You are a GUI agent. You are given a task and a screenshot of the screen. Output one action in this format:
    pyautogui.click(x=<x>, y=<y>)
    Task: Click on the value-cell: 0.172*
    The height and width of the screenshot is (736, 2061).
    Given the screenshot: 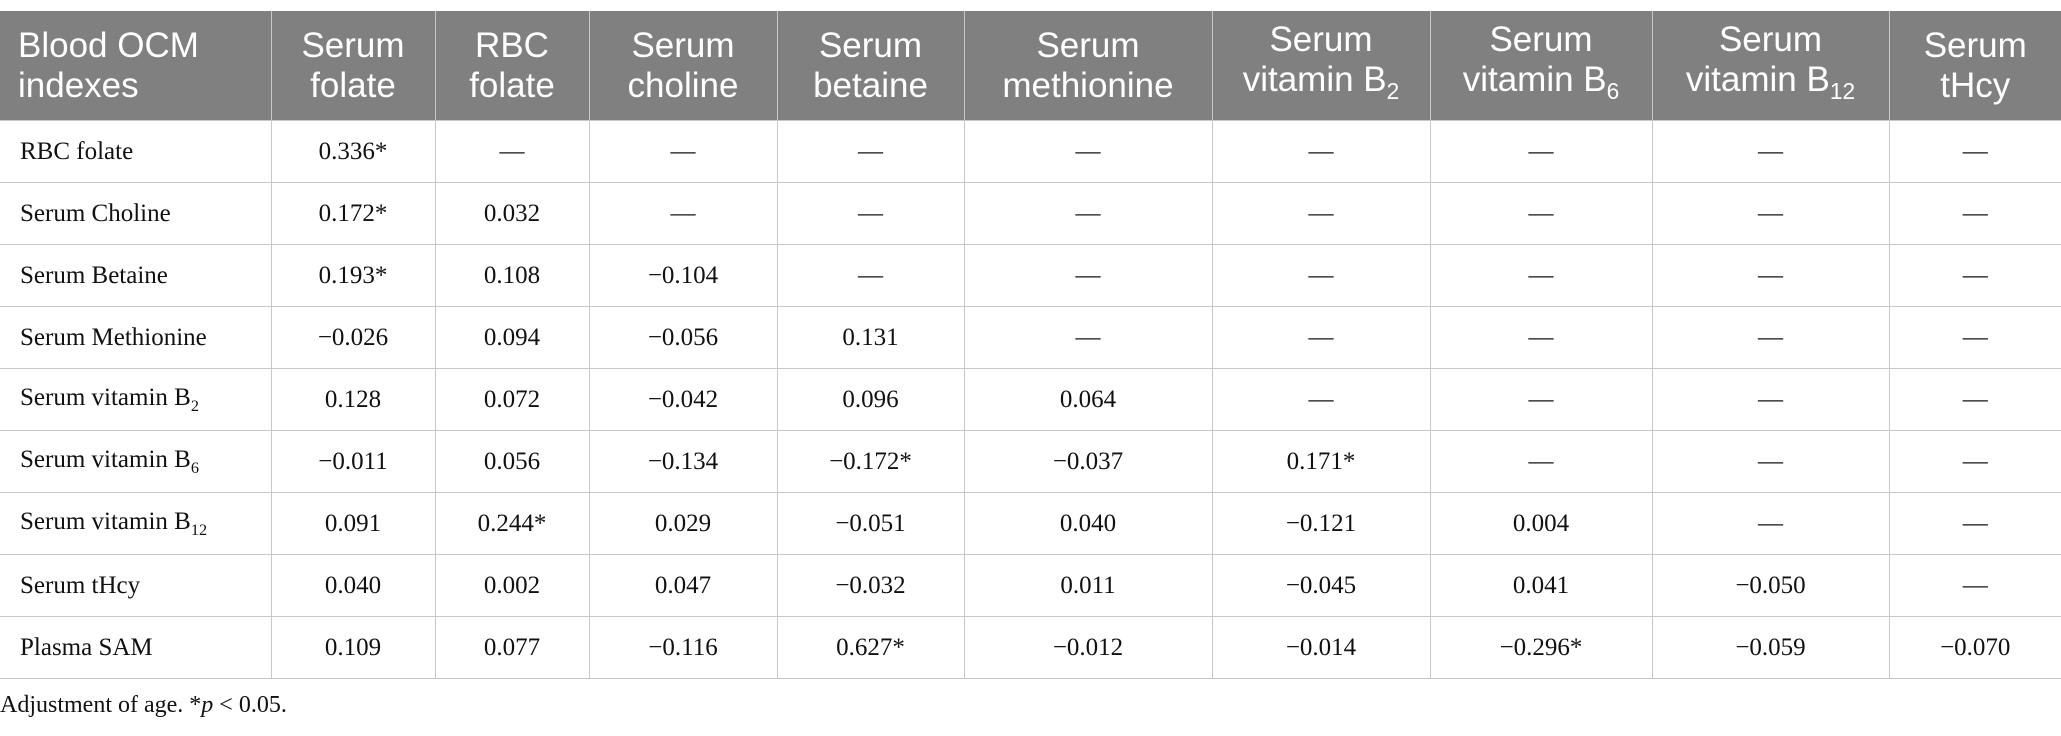 What is the action you would take?
    pyautogui.click(x=353, y=213)
    